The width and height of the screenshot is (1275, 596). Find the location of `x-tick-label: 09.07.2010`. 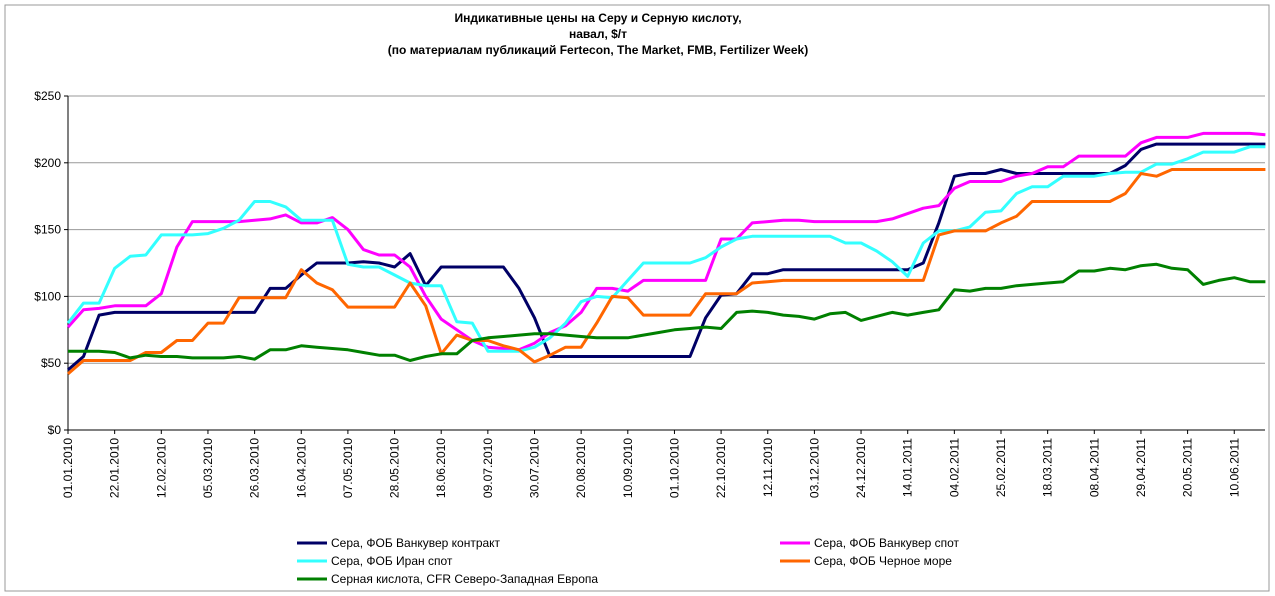

x-tick-label: 09.07.2010 is located at coordinates (488, 468).